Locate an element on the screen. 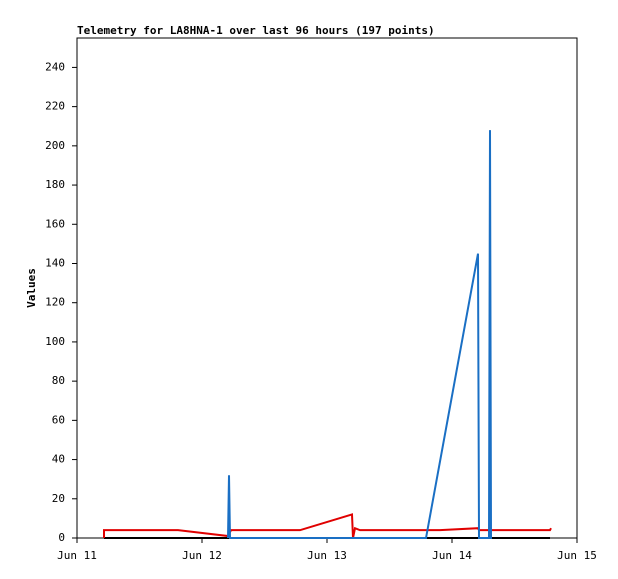 The width and height of the screenshot is (618, 579). y-tick-label: 240 is located at coordinates (55, 66).